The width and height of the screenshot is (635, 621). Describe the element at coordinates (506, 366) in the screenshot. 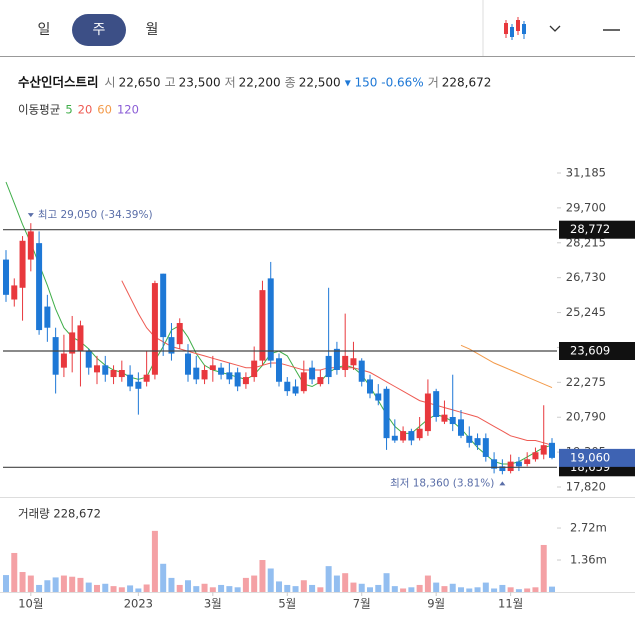

I see `ma-line` at that location.